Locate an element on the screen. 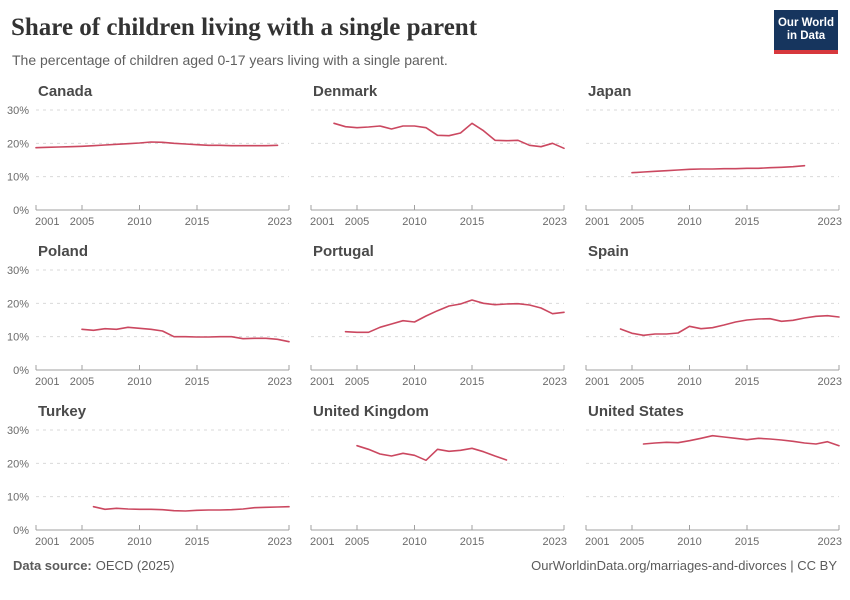  owid-logo: Our World in Data is located at coordinates (806, 32).